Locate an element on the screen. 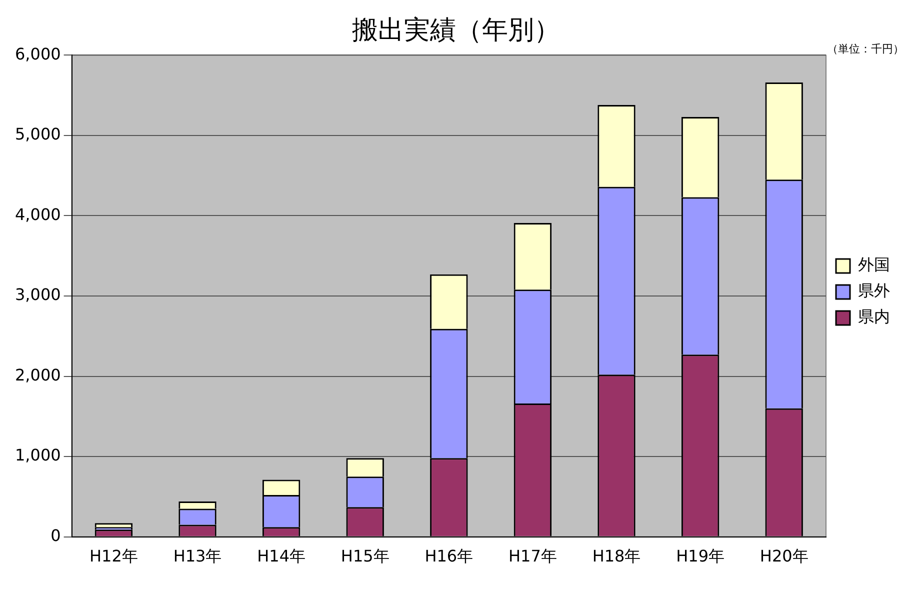  chart-title: 搬出実績（年別） is located at coordinates (456, 30).